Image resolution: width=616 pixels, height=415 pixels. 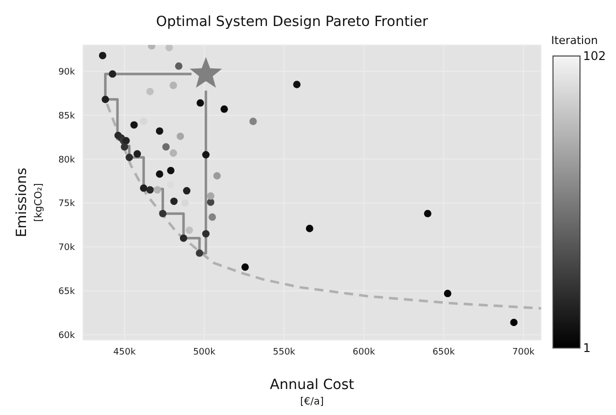 What do you see at coordinates (444, 352) in the screenshot?
I see `x-tick-label: 650k` at bounding box center [444, 352].